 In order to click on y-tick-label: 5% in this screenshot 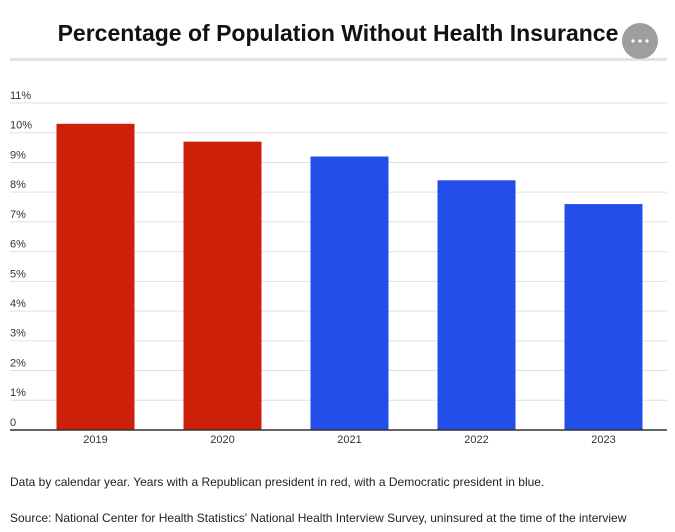, I will do `click(18, 274)`.